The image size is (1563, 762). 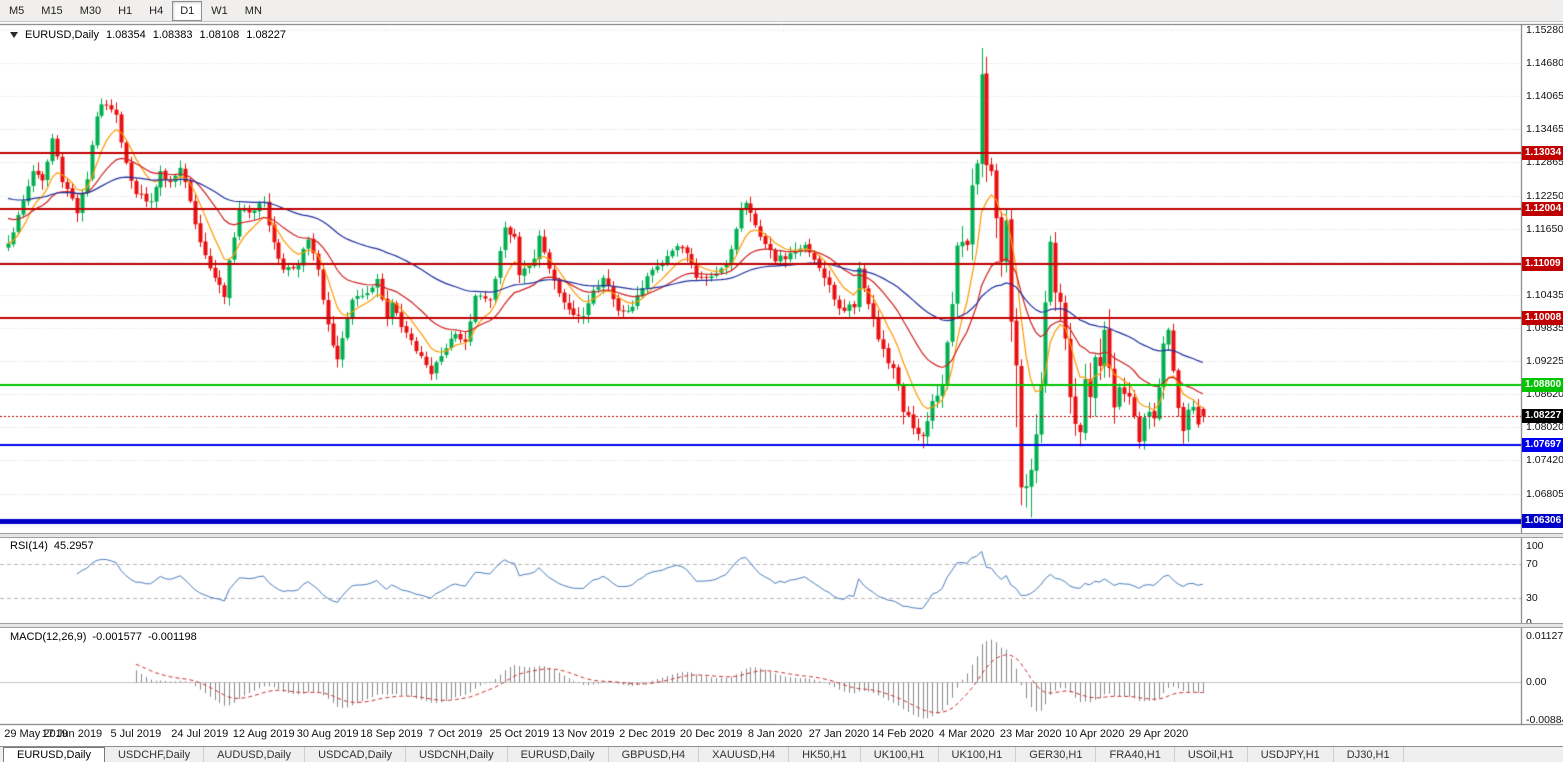 What do you see at coordinates (29, 546) in the screenshot?
I see `rsi-name: RSI(14)` at bounding box center [29, 546].